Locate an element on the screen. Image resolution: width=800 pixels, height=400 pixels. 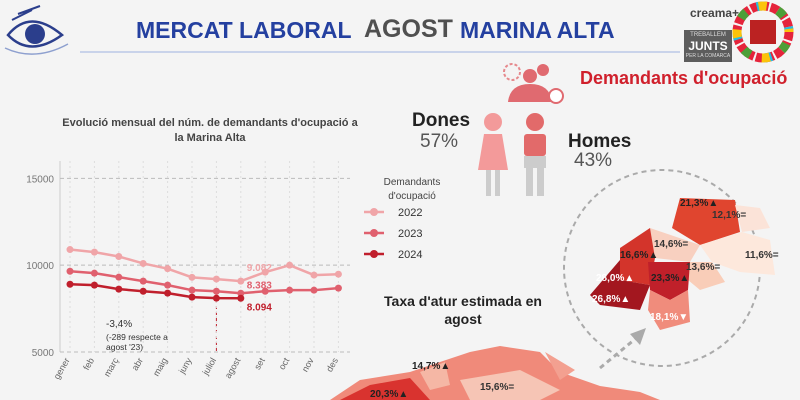
zoom-arrow is located at coordinates (620, 351).